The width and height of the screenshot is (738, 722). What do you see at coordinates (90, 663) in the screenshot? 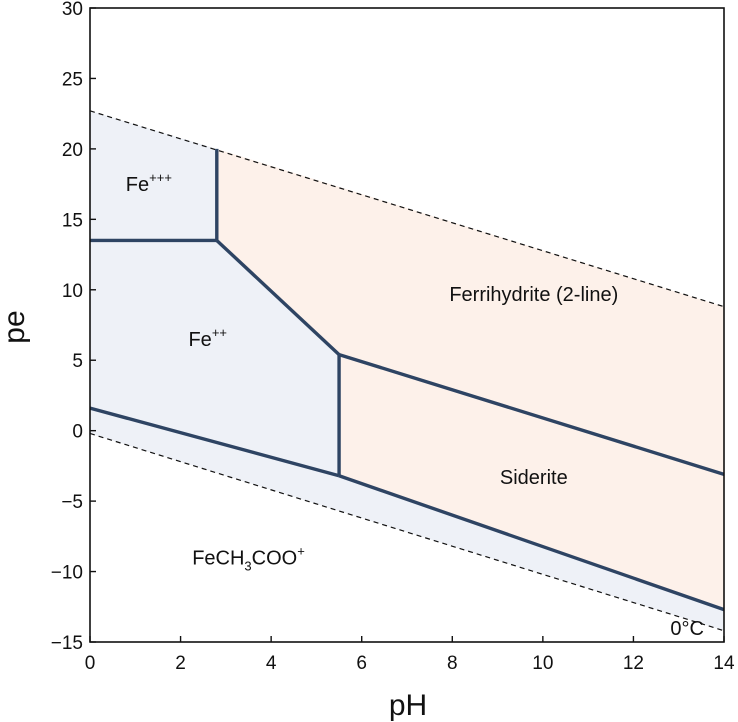
I see `x-tick-label: 0` at bounding box center [90, 663].